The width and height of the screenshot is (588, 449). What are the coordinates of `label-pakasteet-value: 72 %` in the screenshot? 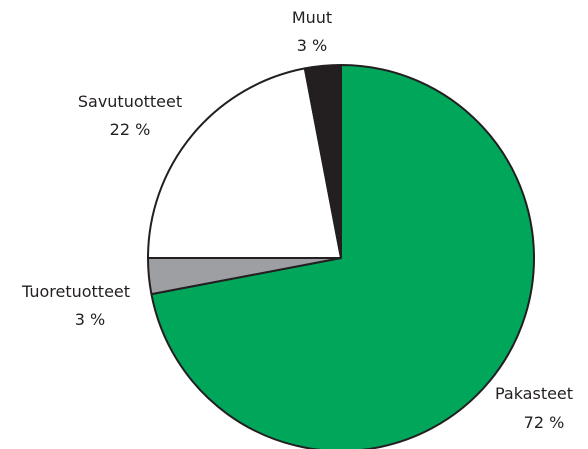 It's located at (544, 422).